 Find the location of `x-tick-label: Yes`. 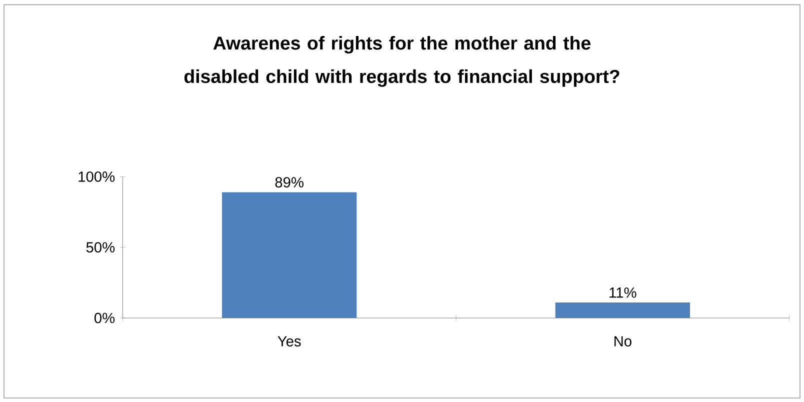

x-tick-label: Yes is located at coordinates (289, 341).